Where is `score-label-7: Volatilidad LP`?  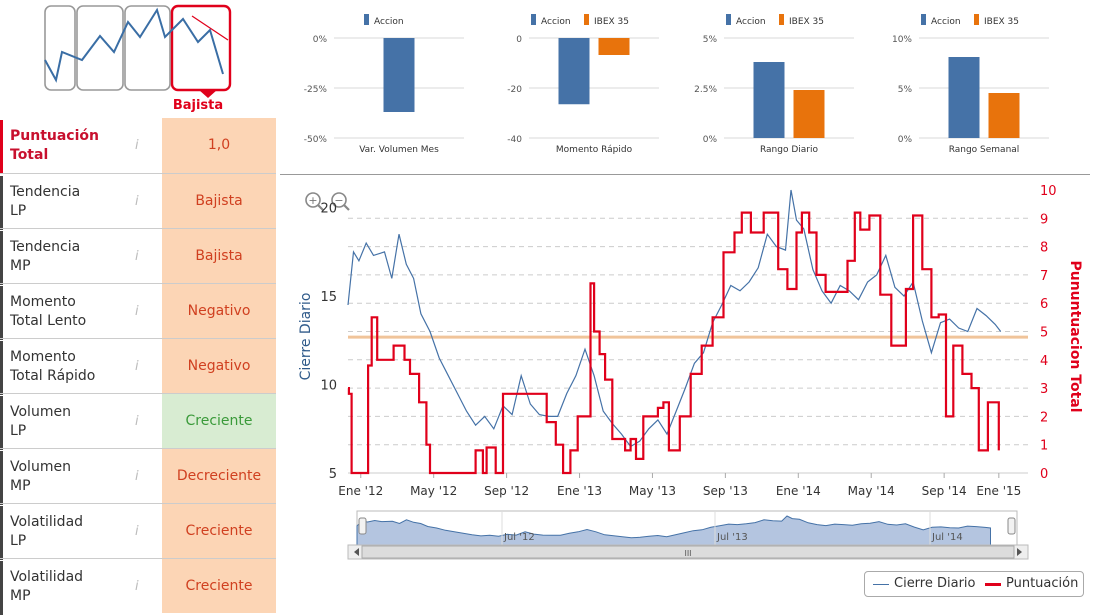 score-label-7: Volatilidad LP is located at coordinates (81, 533).